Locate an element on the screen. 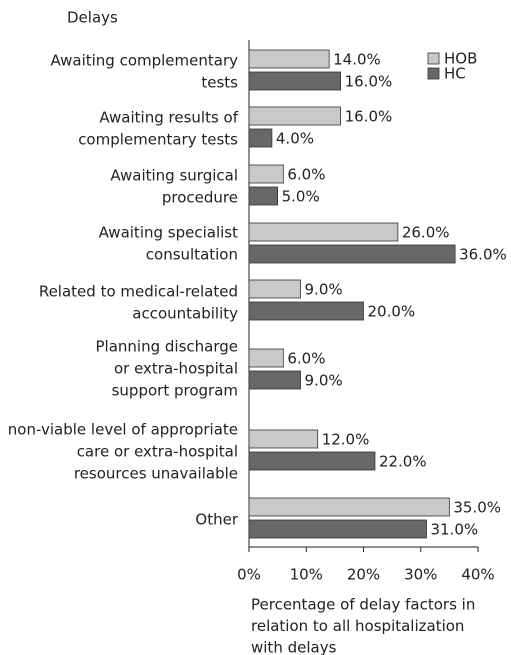  x-axis-label: relation to all hospitalization is located at coordinates (357, 626).